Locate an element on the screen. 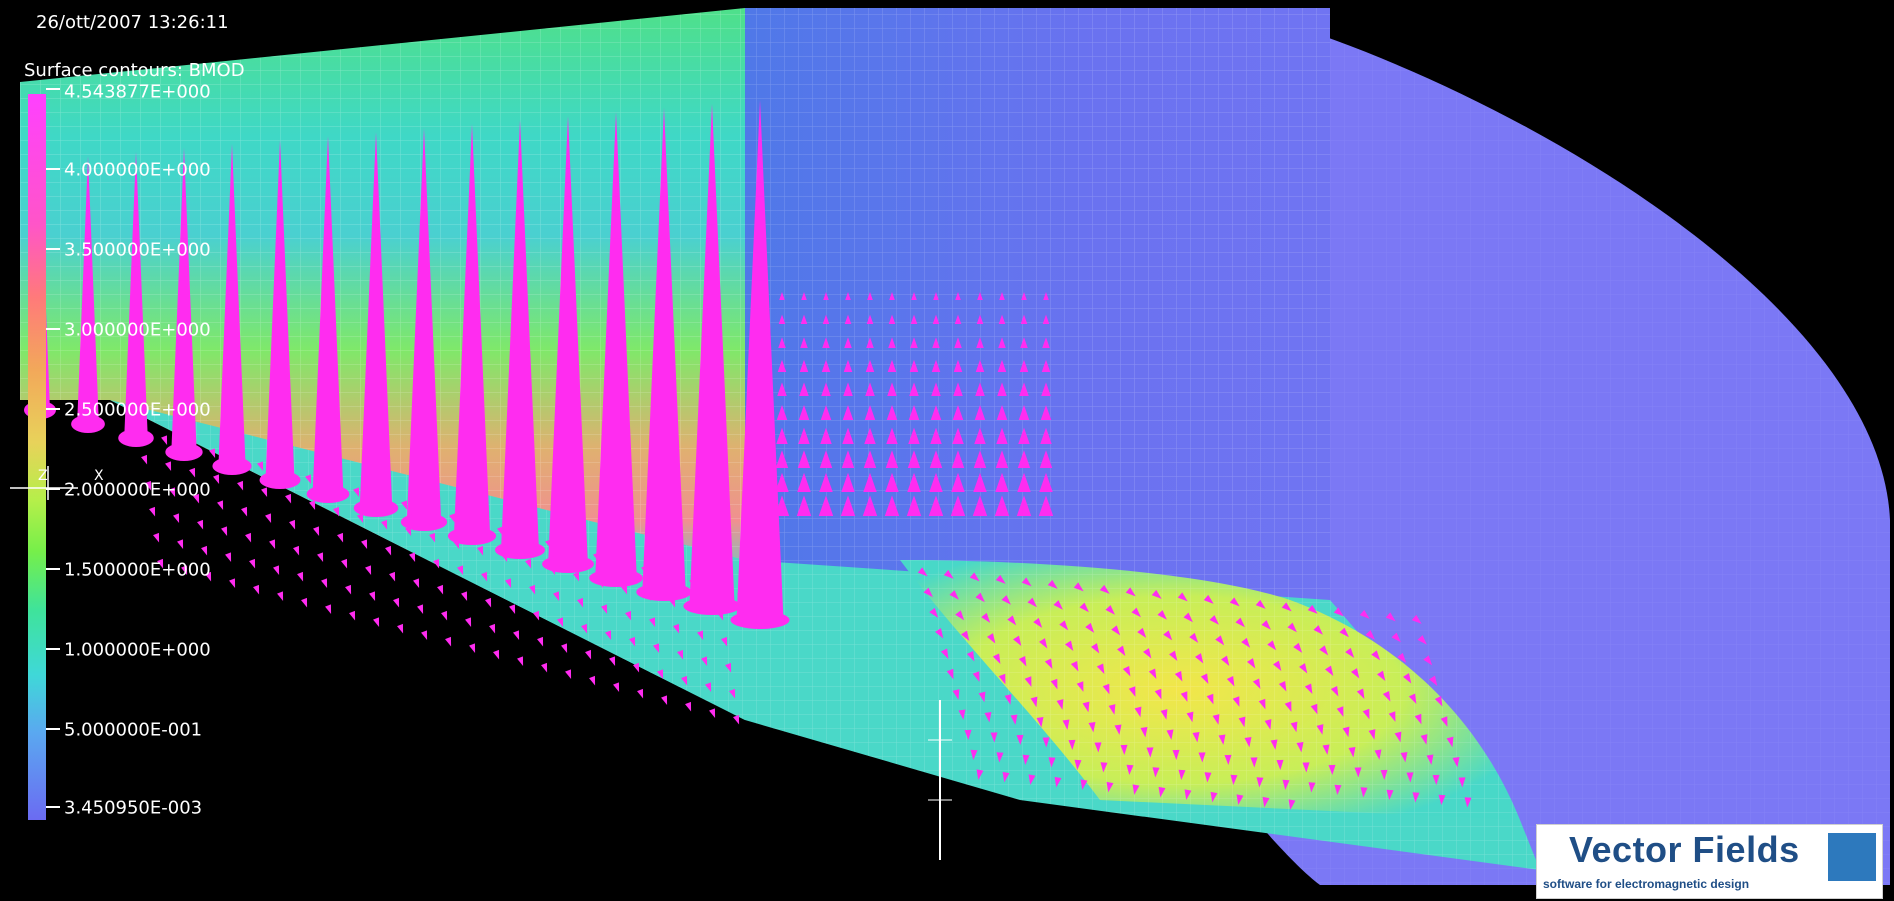 This screenshot has width=1894, height=901. legend-label: 2.500000E+000 is located at coordinates (137, 410).